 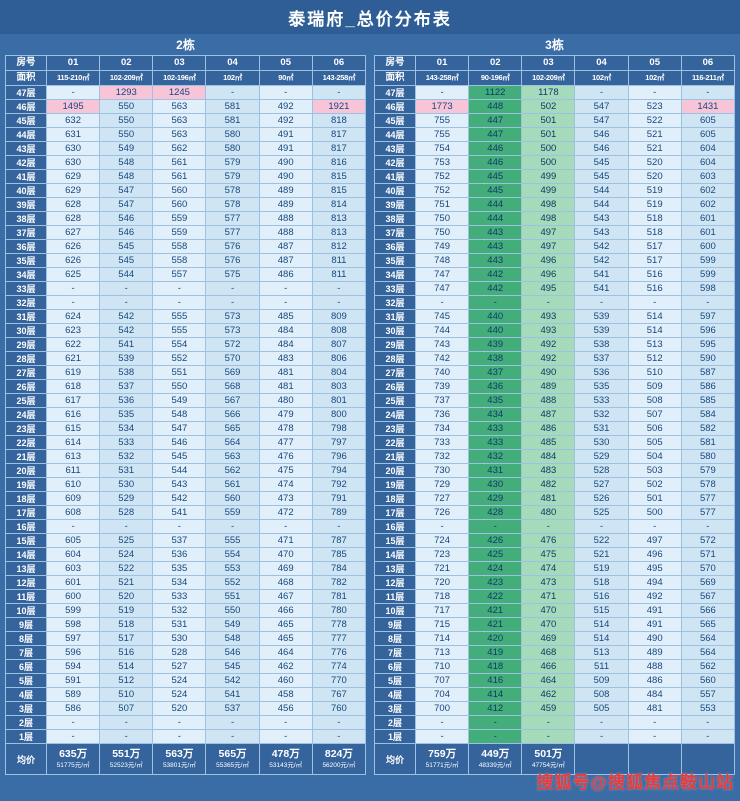 I want to click on price-cell: 462, so click(x=548, y=694).